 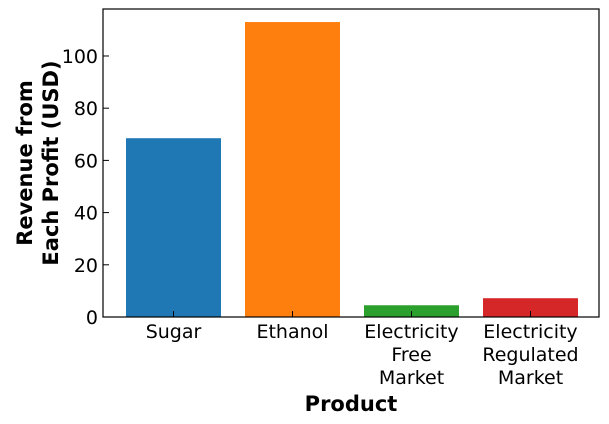 I want to click on x-tick-label-0: Sugar, so click(x=174, y=332).